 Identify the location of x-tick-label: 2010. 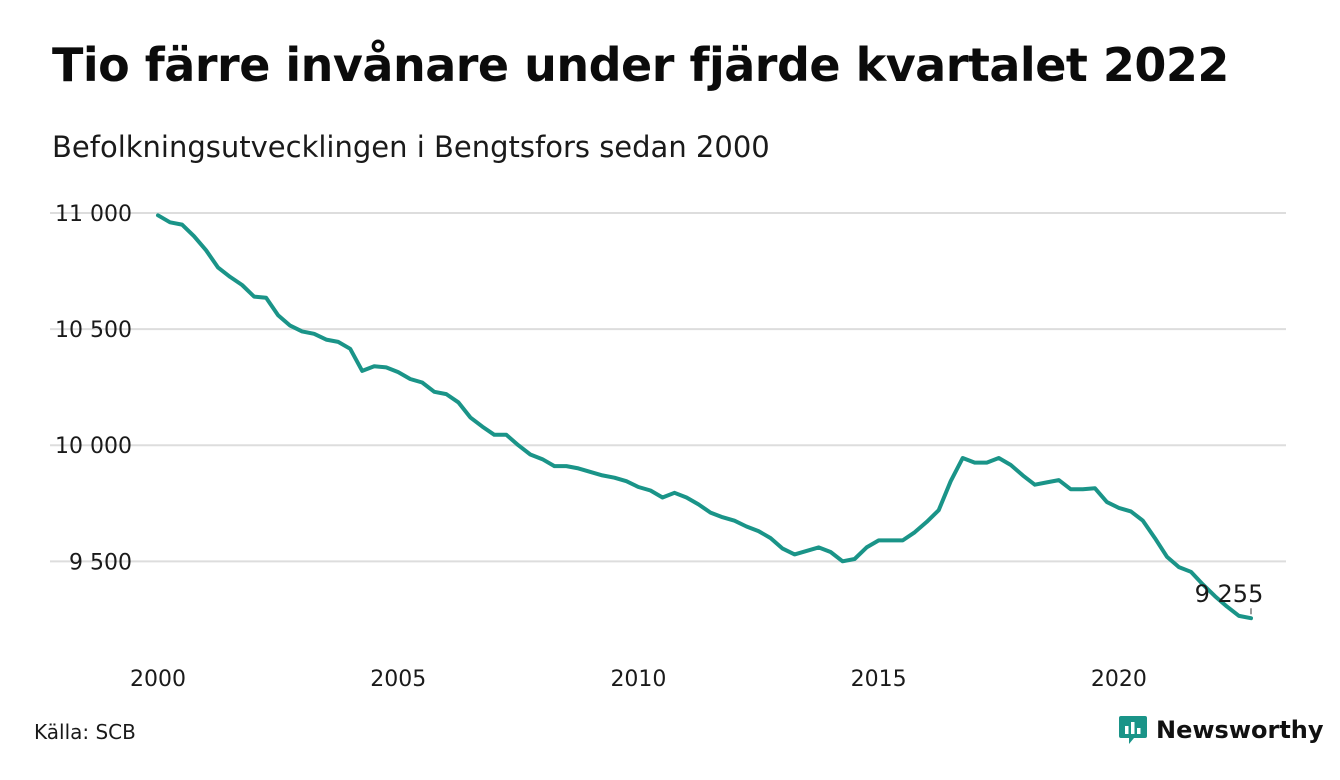
(638, 679).